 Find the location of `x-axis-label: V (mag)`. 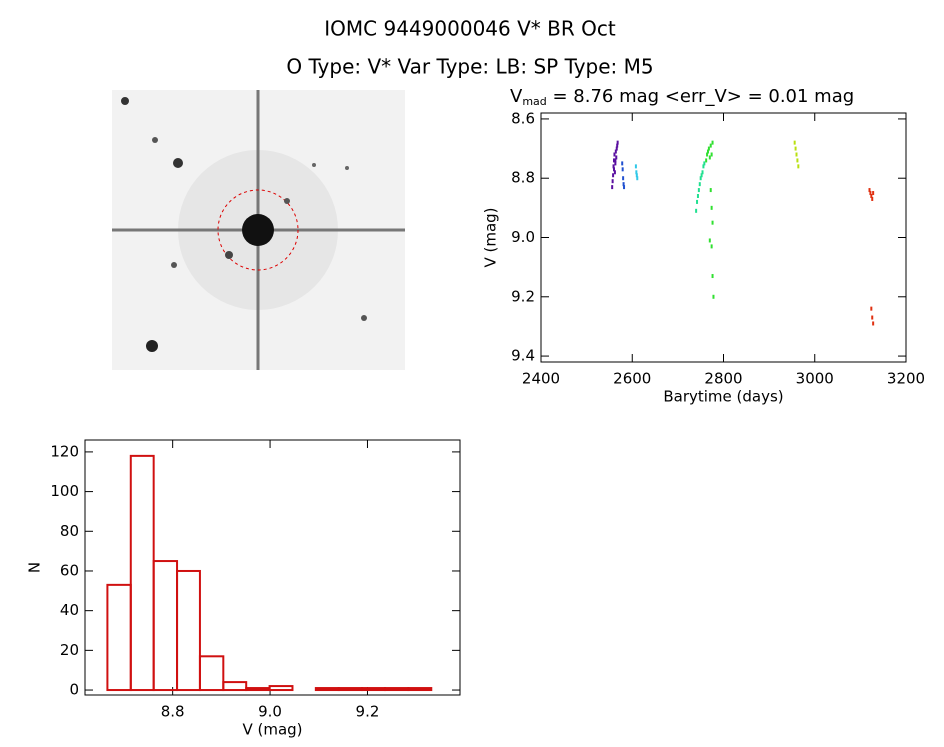

x-axis-label: V (mag) is located at coordinates (272, 730).